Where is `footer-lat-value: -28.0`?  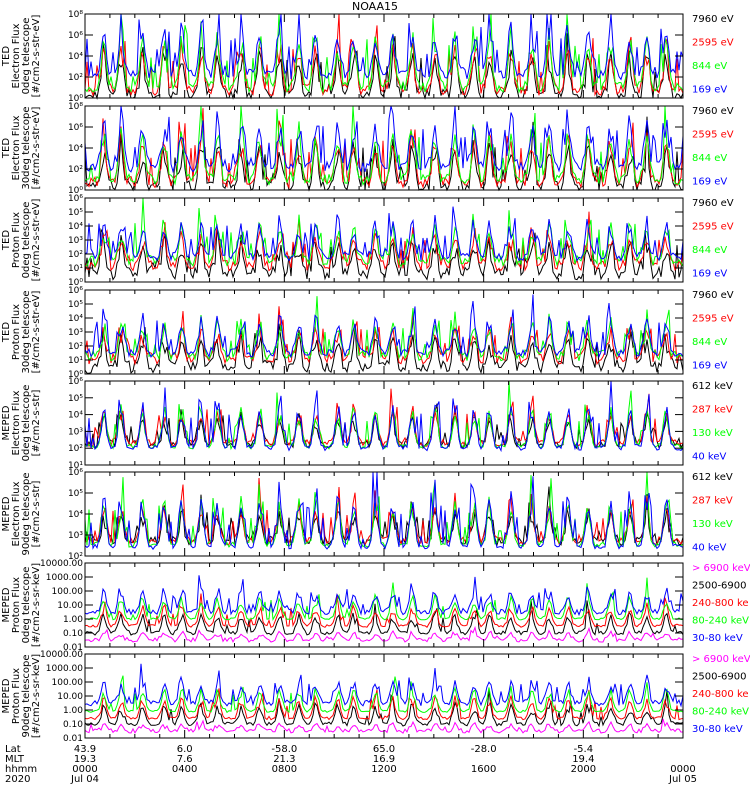
footer-lat-value: -28.0 is located at coordinates (483, 749).